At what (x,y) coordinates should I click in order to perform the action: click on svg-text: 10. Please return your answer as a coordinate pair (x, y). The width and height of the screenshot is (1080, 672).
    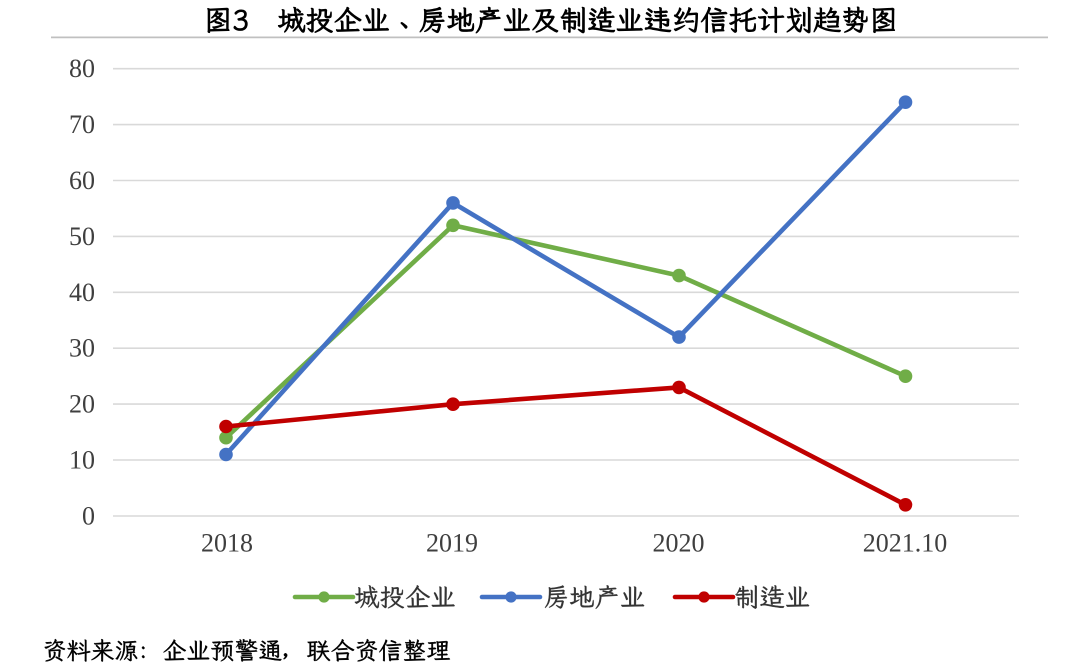
    Looking at the image, I should click on (82, 460).